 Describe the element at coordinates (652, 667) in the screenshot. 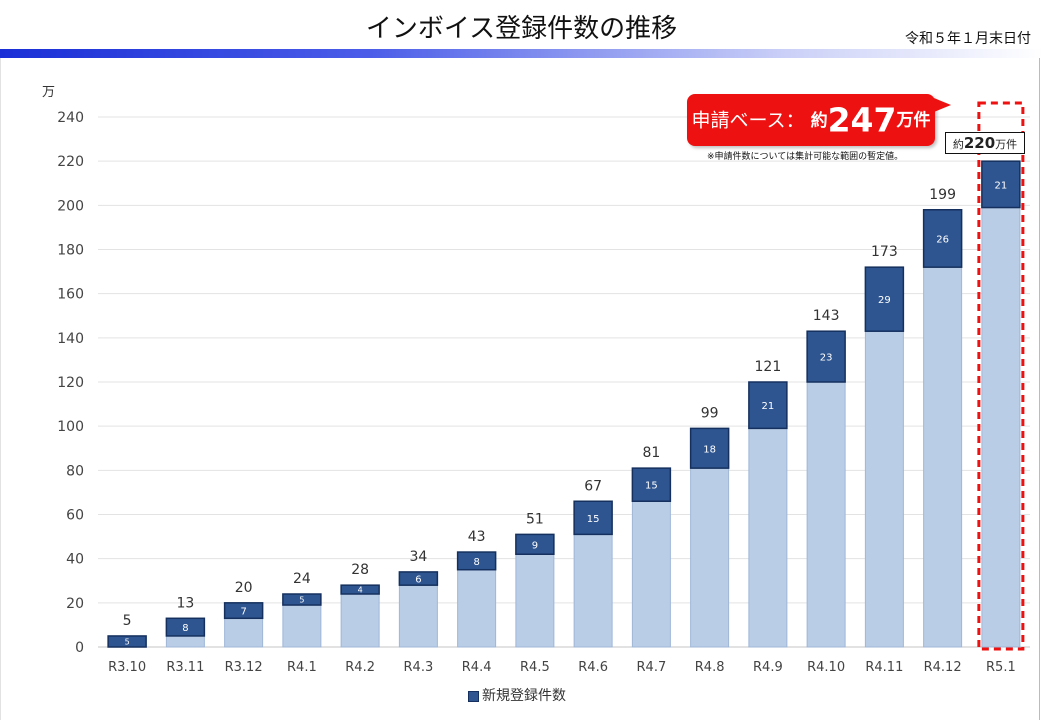

I see `x-tick-label: R4.7` at that location.